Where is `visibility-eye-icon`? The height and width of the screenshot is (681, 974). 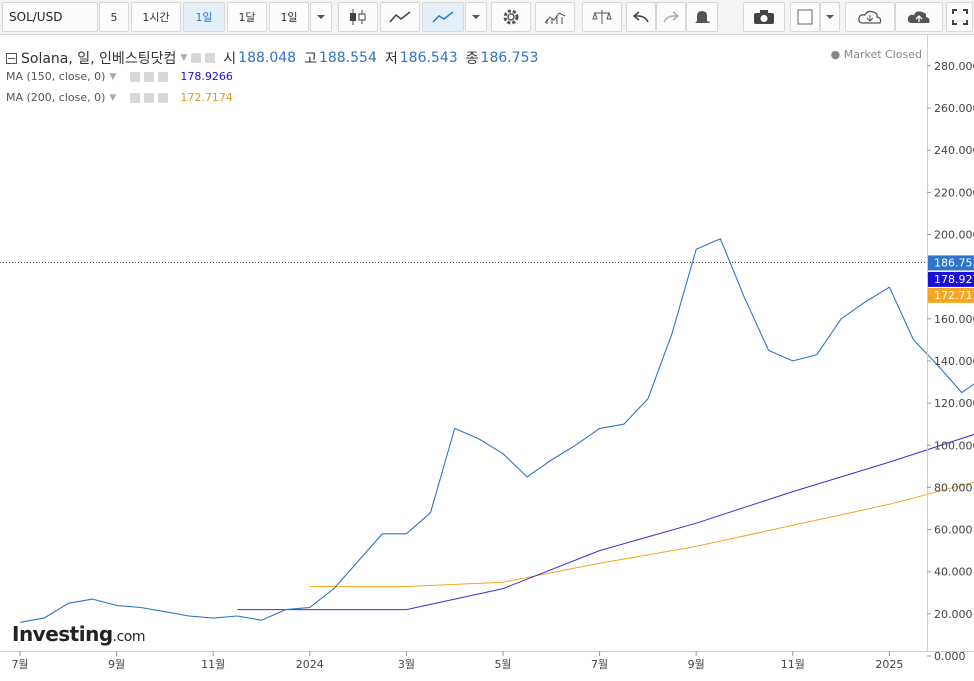 visibility-eye-icon is located at coordinates (196, 58).